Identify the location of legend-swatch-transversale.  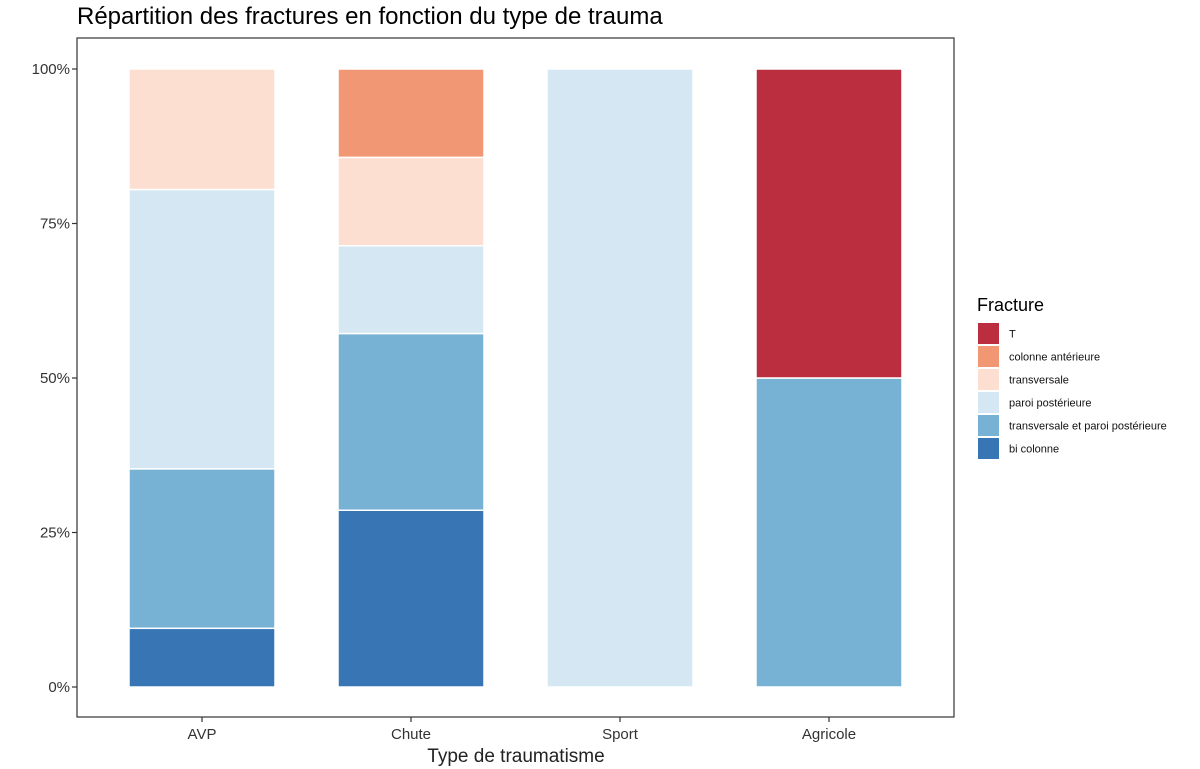
(988, 379).